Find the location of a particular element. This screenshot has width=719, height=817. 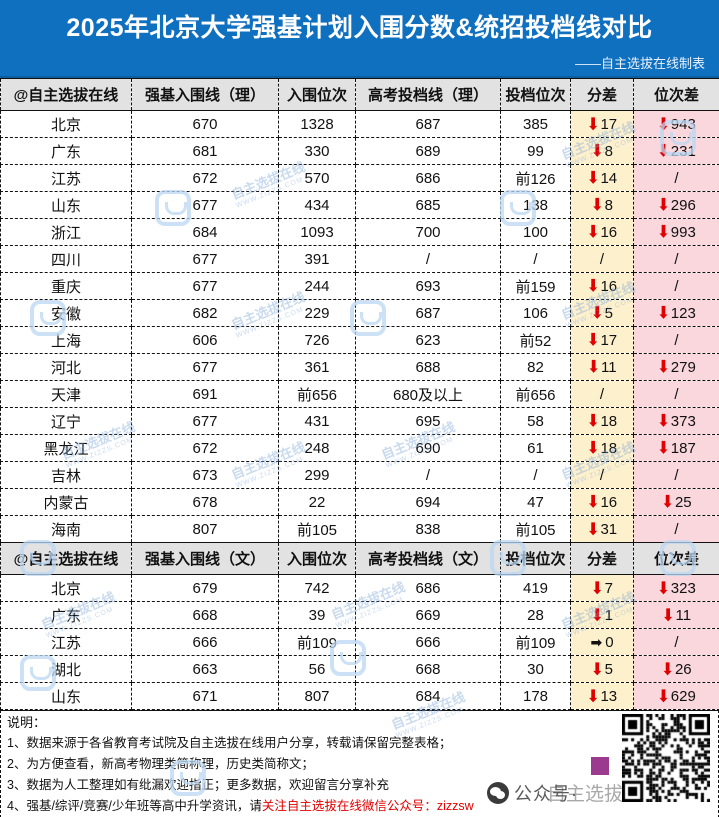

province-cell: 黑龙江 is located at coordinates (66, 448).